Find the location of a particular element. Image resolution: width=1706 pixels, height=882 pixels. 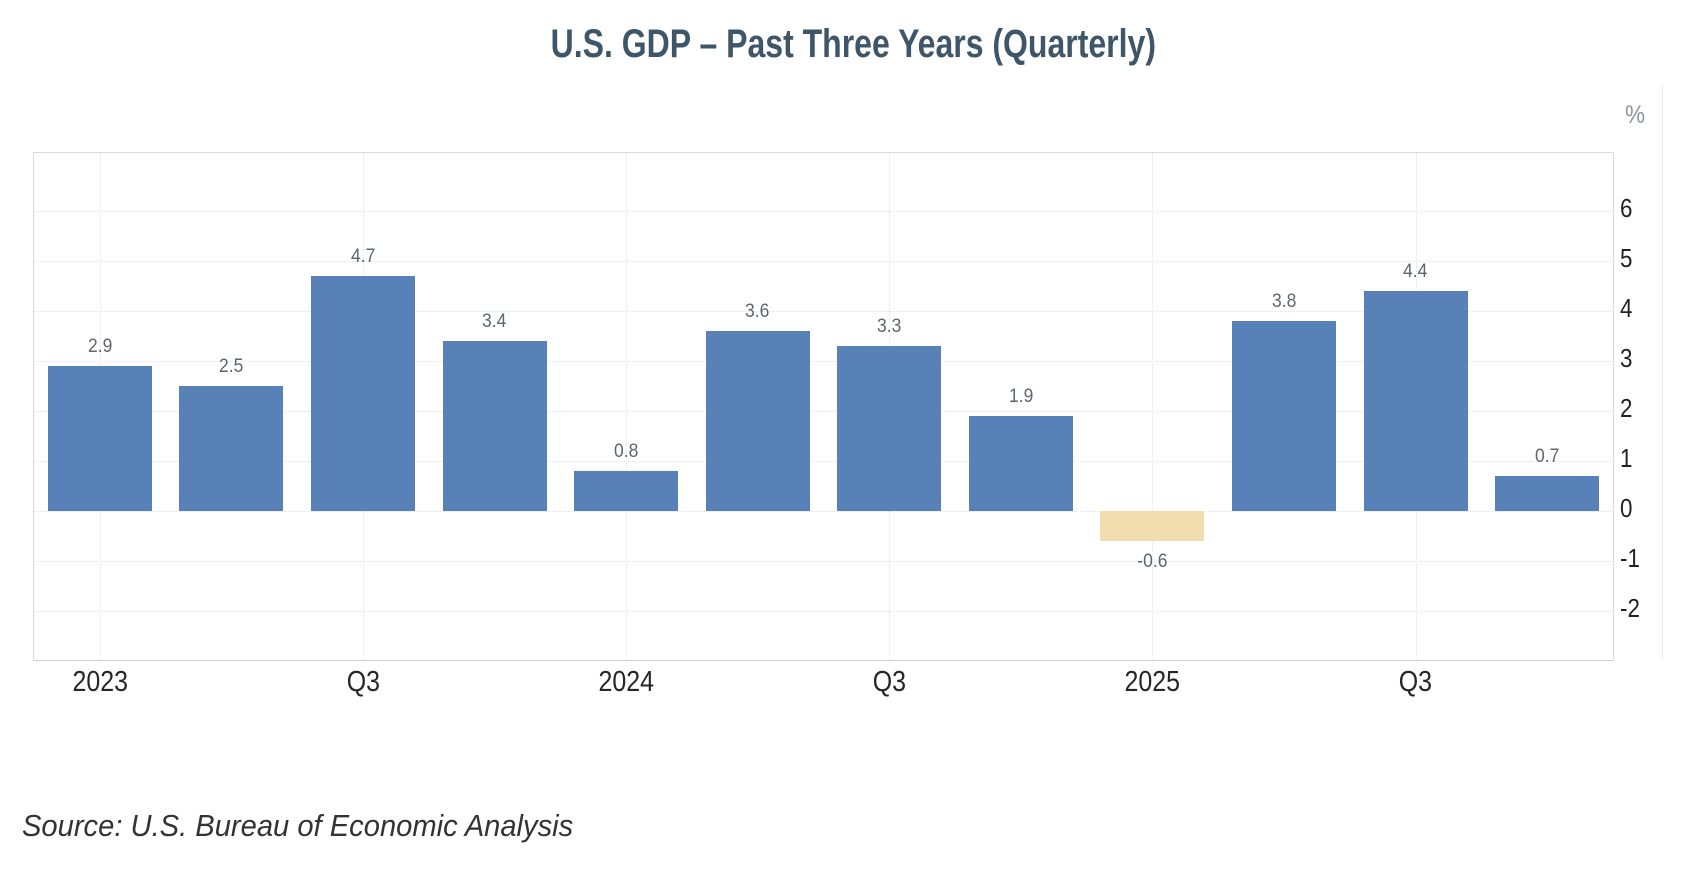

y-axis-tick-3: 3 is located at coordinates (1646, 358).